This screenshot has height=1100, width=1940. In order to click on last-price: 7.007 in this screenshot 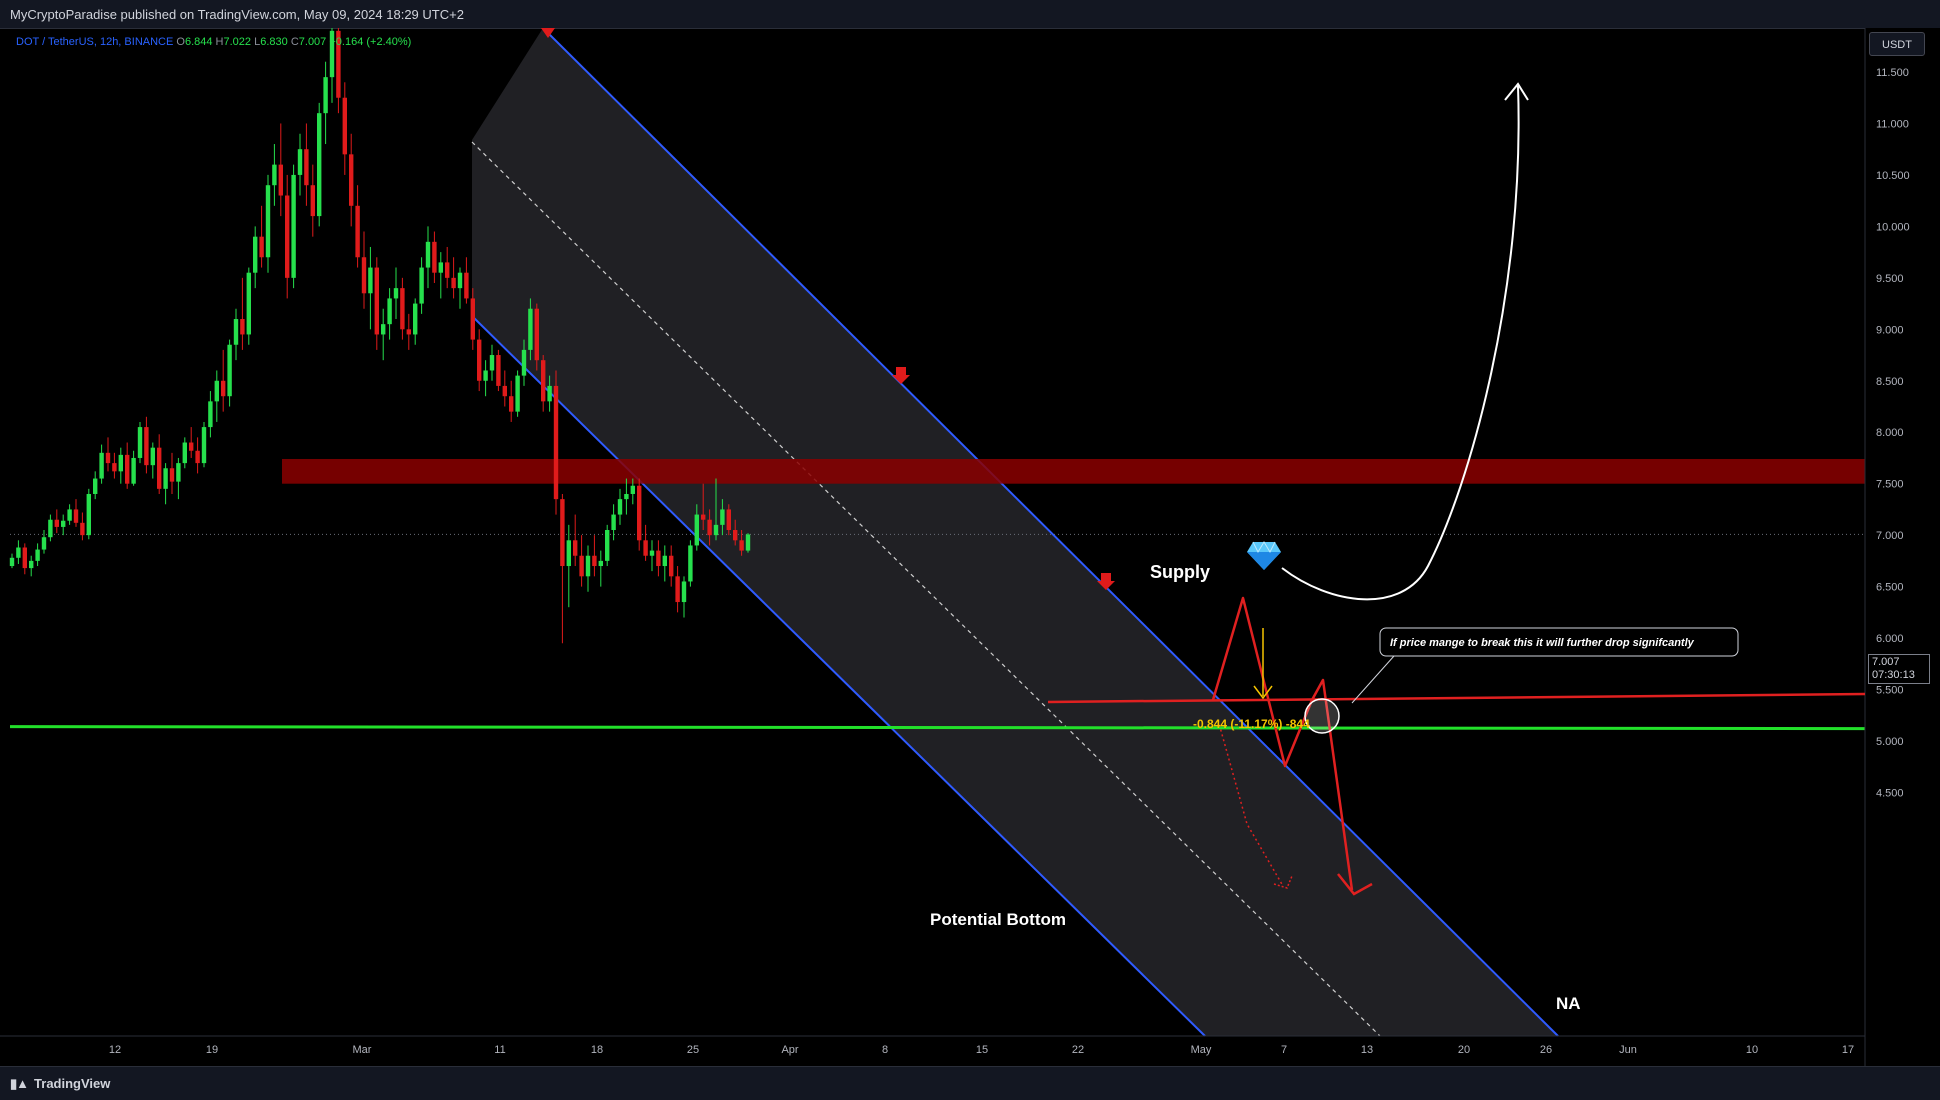, I will do `click(1886, 662)`.